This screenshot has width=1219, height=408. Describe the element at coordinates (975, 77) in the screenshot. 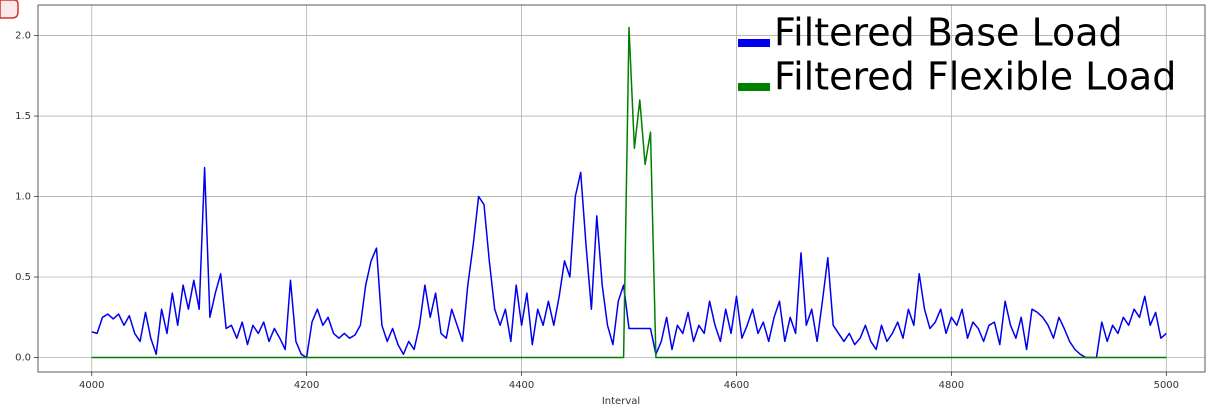

I see `legend-label: Filtered Flexible Load` at that location.